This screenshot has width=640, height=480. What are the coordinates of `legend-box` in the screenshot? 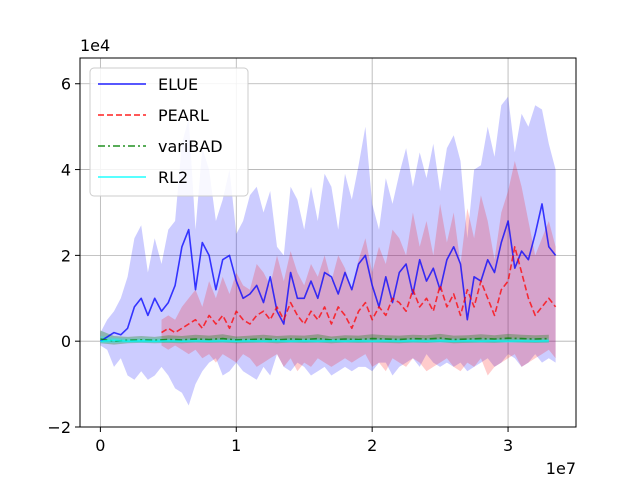 It's located at (169, 132).